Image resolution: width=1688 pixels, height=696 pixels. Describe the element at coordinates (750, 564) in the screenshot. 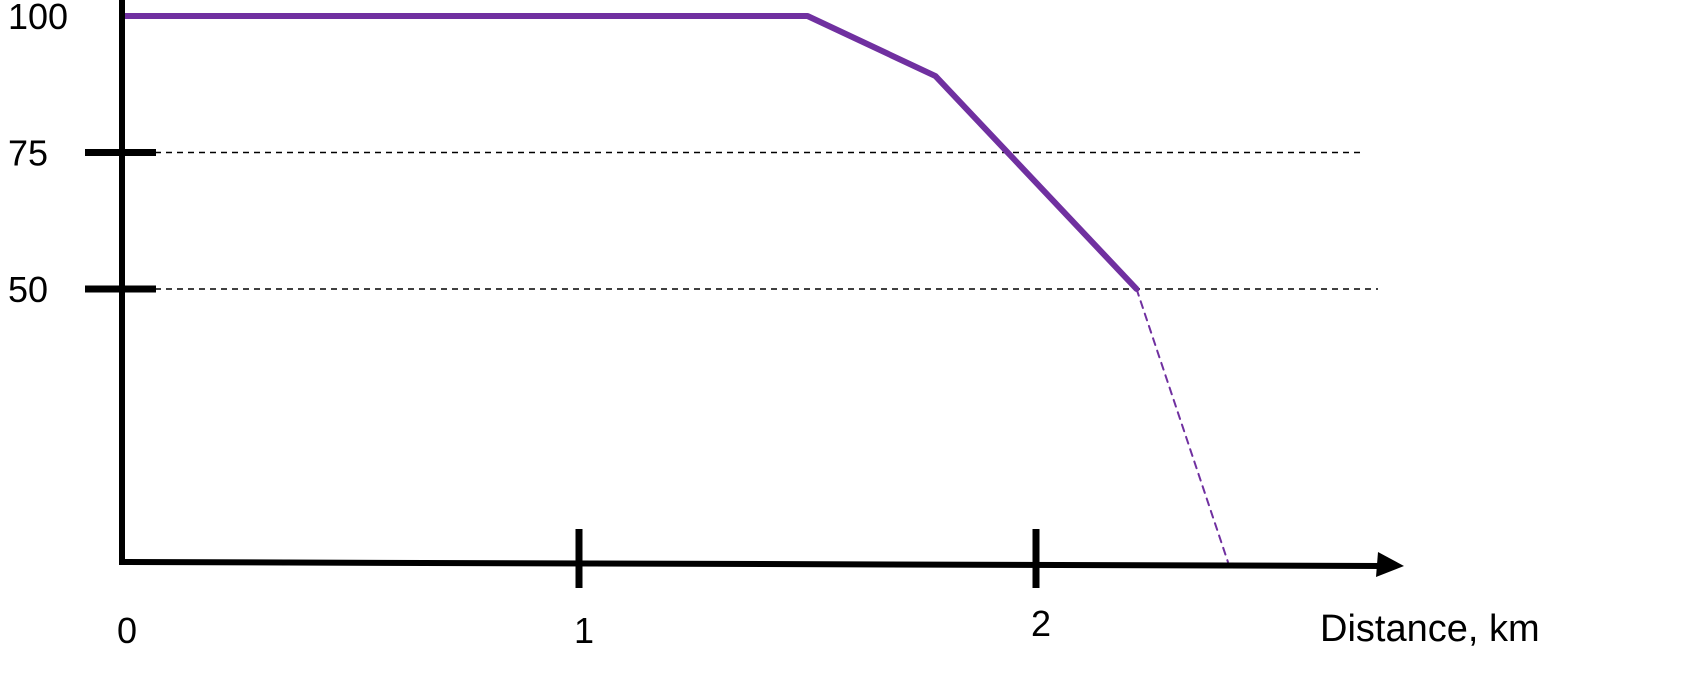

I see `x-axis` at that location.